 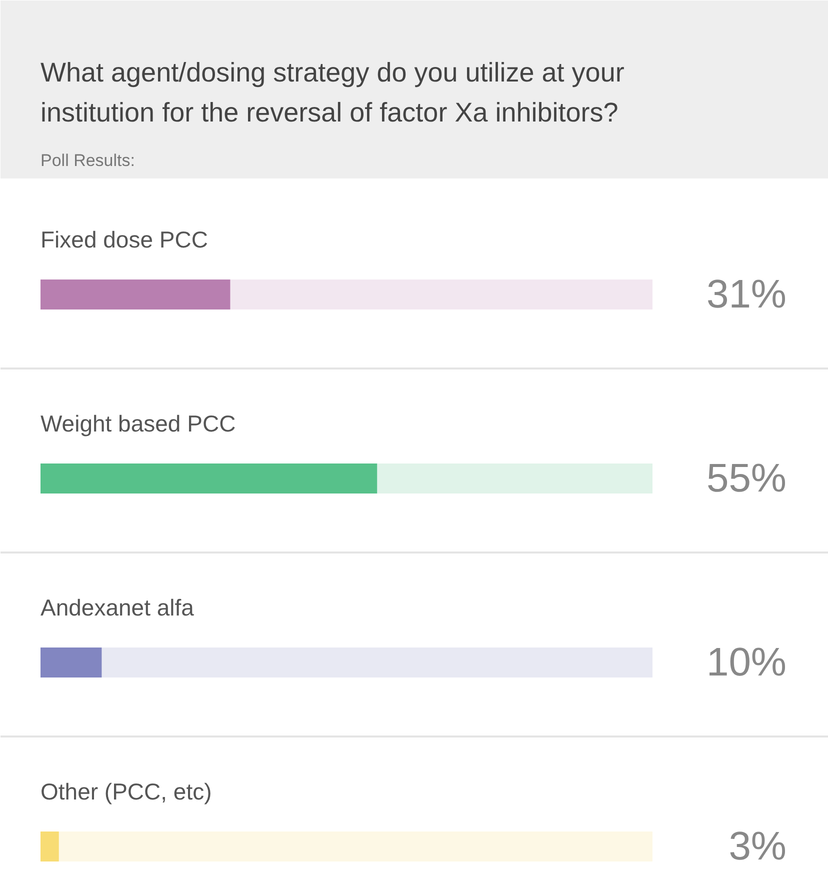 What do you see at coordinates (332, 93) in the screenshot?
I see `chart-title: What agent/dosing strategy do you utilize at your institution for the reversal of factor Xa inhibitors?` at bounding box center [332, 93].